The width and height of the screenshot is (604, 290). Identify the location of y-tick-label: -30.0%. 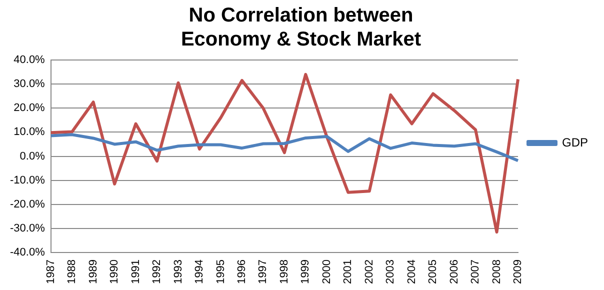
(28, 228).